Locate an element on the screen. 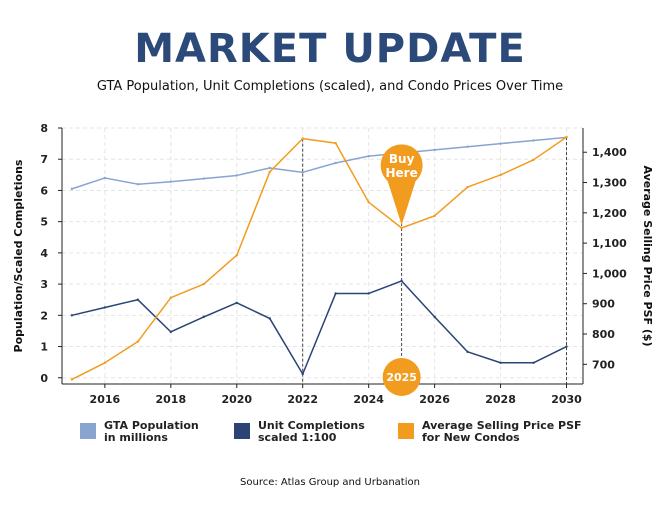 The image size is (660, 512). y-tick-label-left: 5 is located at coordinates (44, 222).